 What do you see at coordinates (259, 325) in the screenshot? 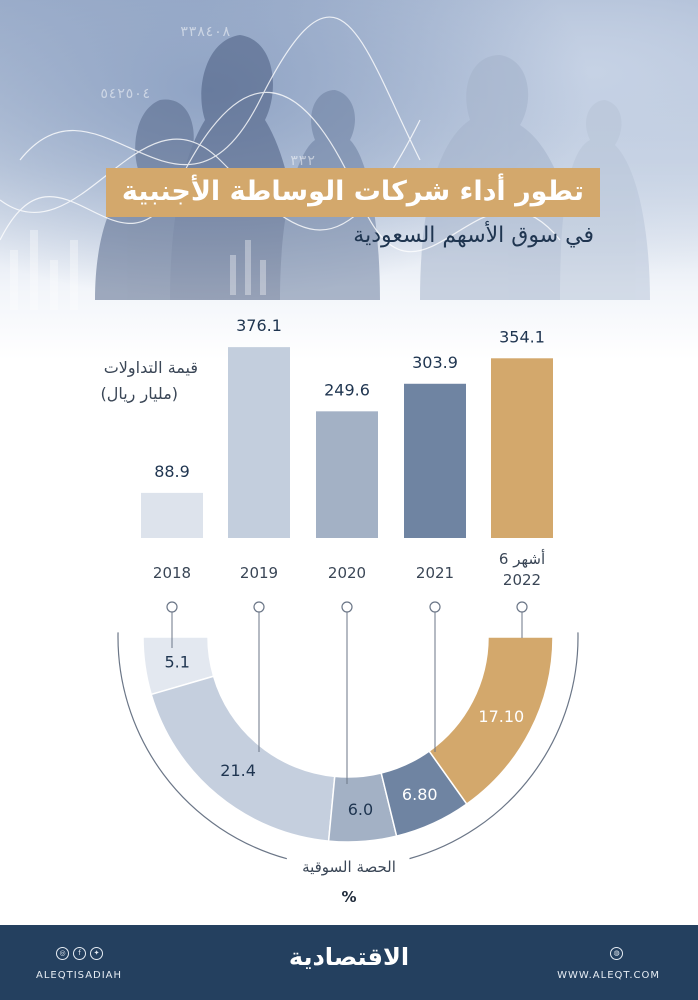
I see `bar-value-label-2: 376.1` at bounding box center [259, 325].